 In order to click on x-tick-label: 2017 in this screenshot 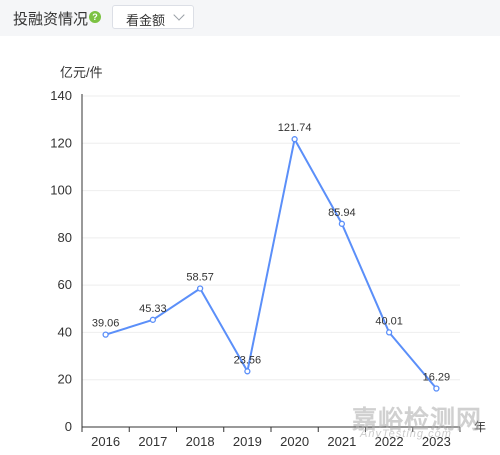, I will do `click(152, 441)`.